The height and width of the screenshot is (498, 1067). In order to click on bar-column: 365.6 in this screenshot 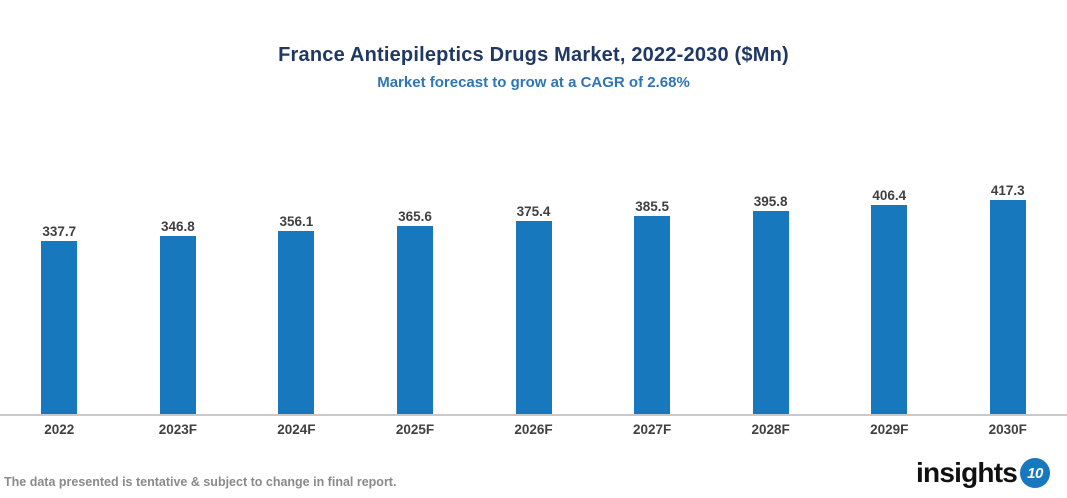, I will do `click(415, 311)`.